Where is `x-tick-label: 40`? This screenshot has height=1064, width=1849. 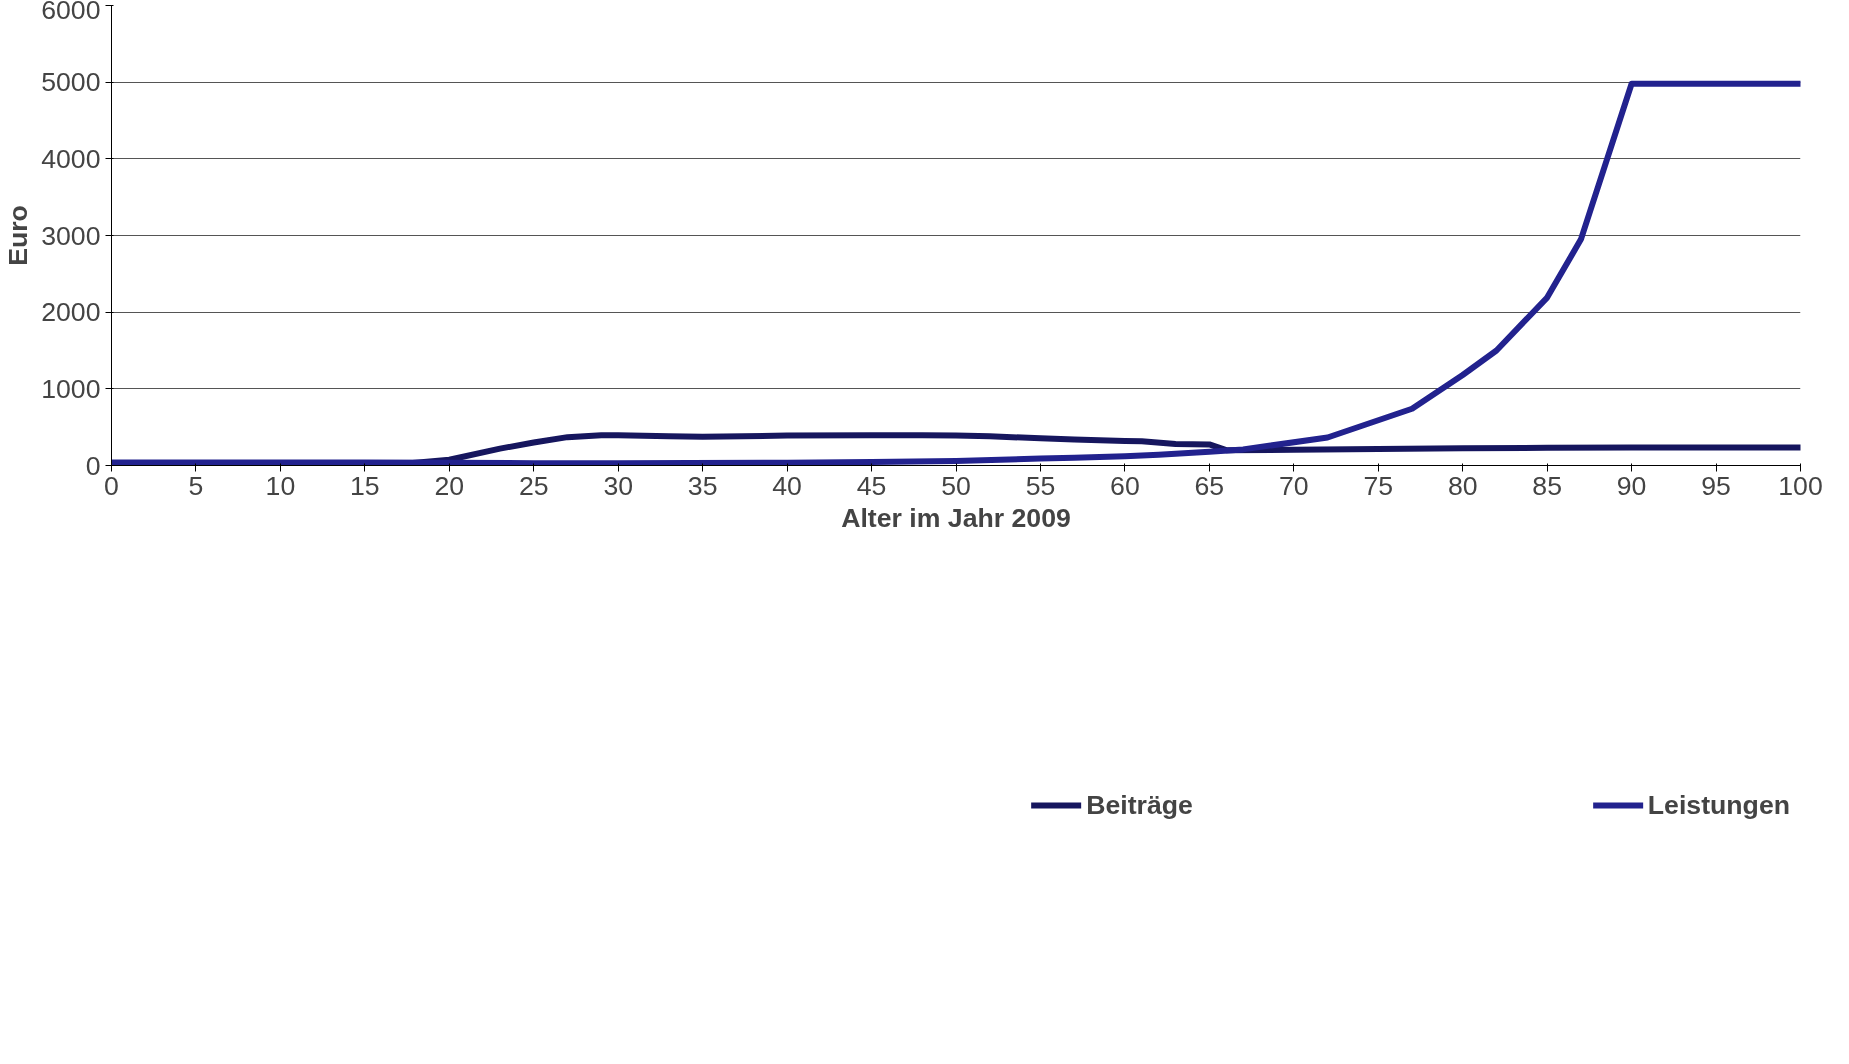 x-tick-label: 40 is located at coordinates (787, 485).